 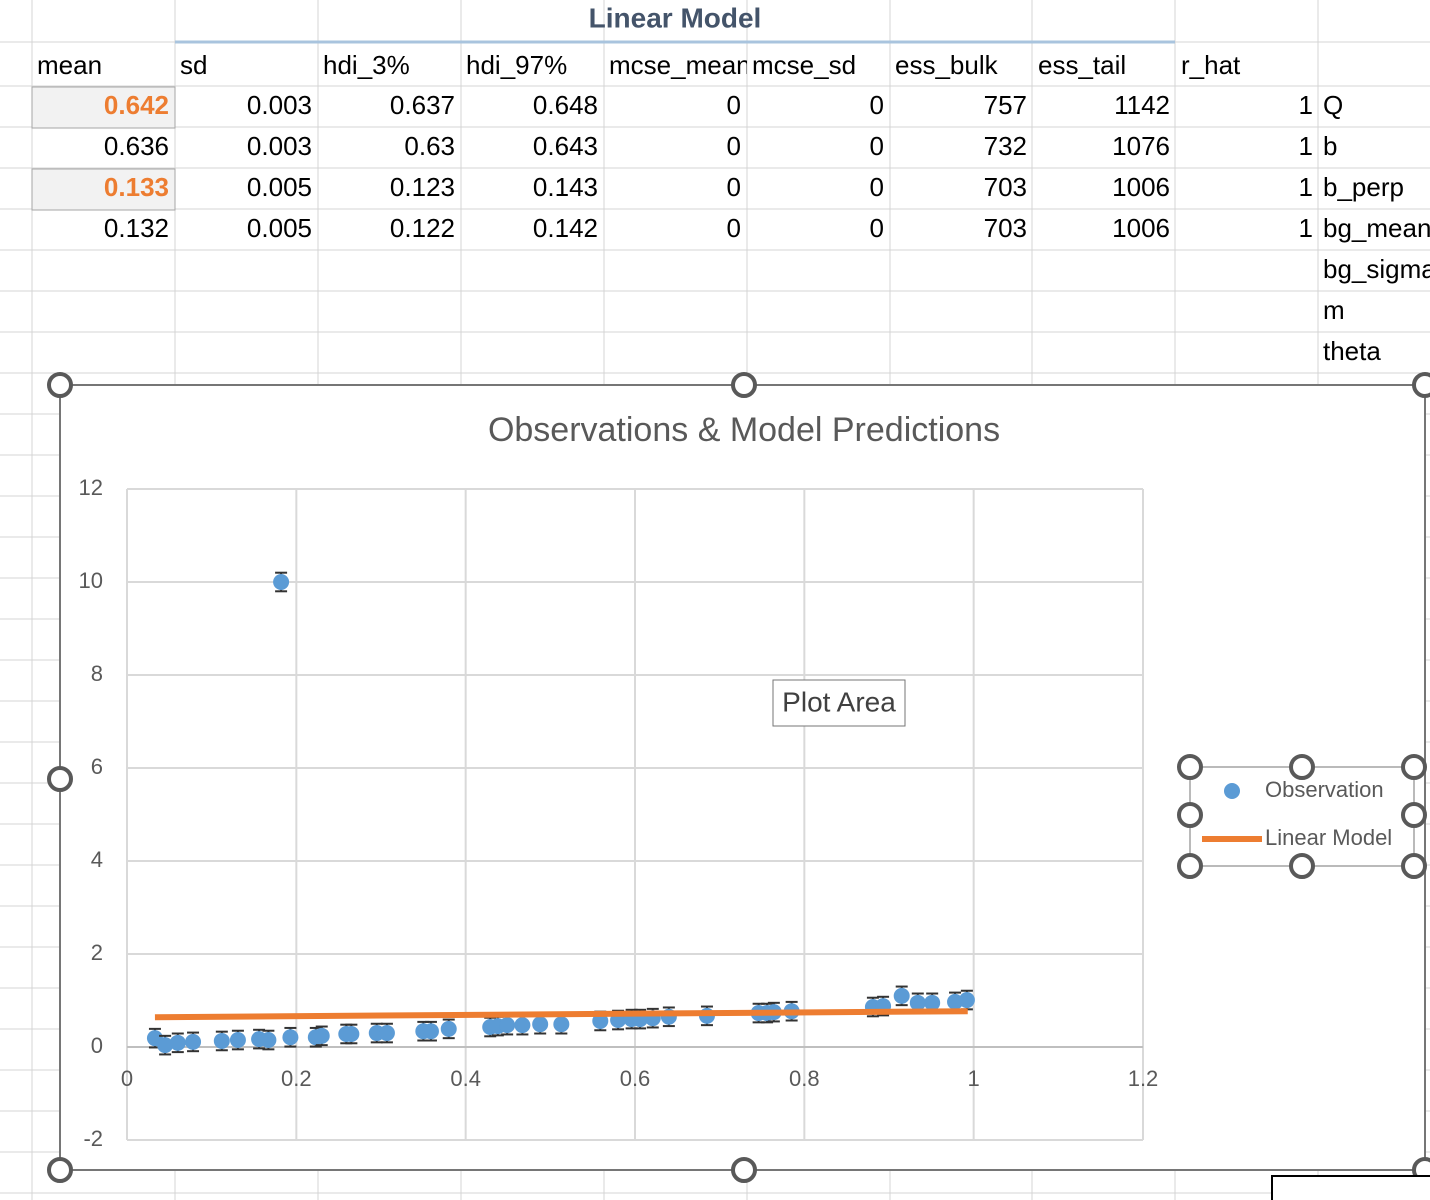 I want to click on chart-title: Observations & Model Predictions, so click(x=744, y=430).